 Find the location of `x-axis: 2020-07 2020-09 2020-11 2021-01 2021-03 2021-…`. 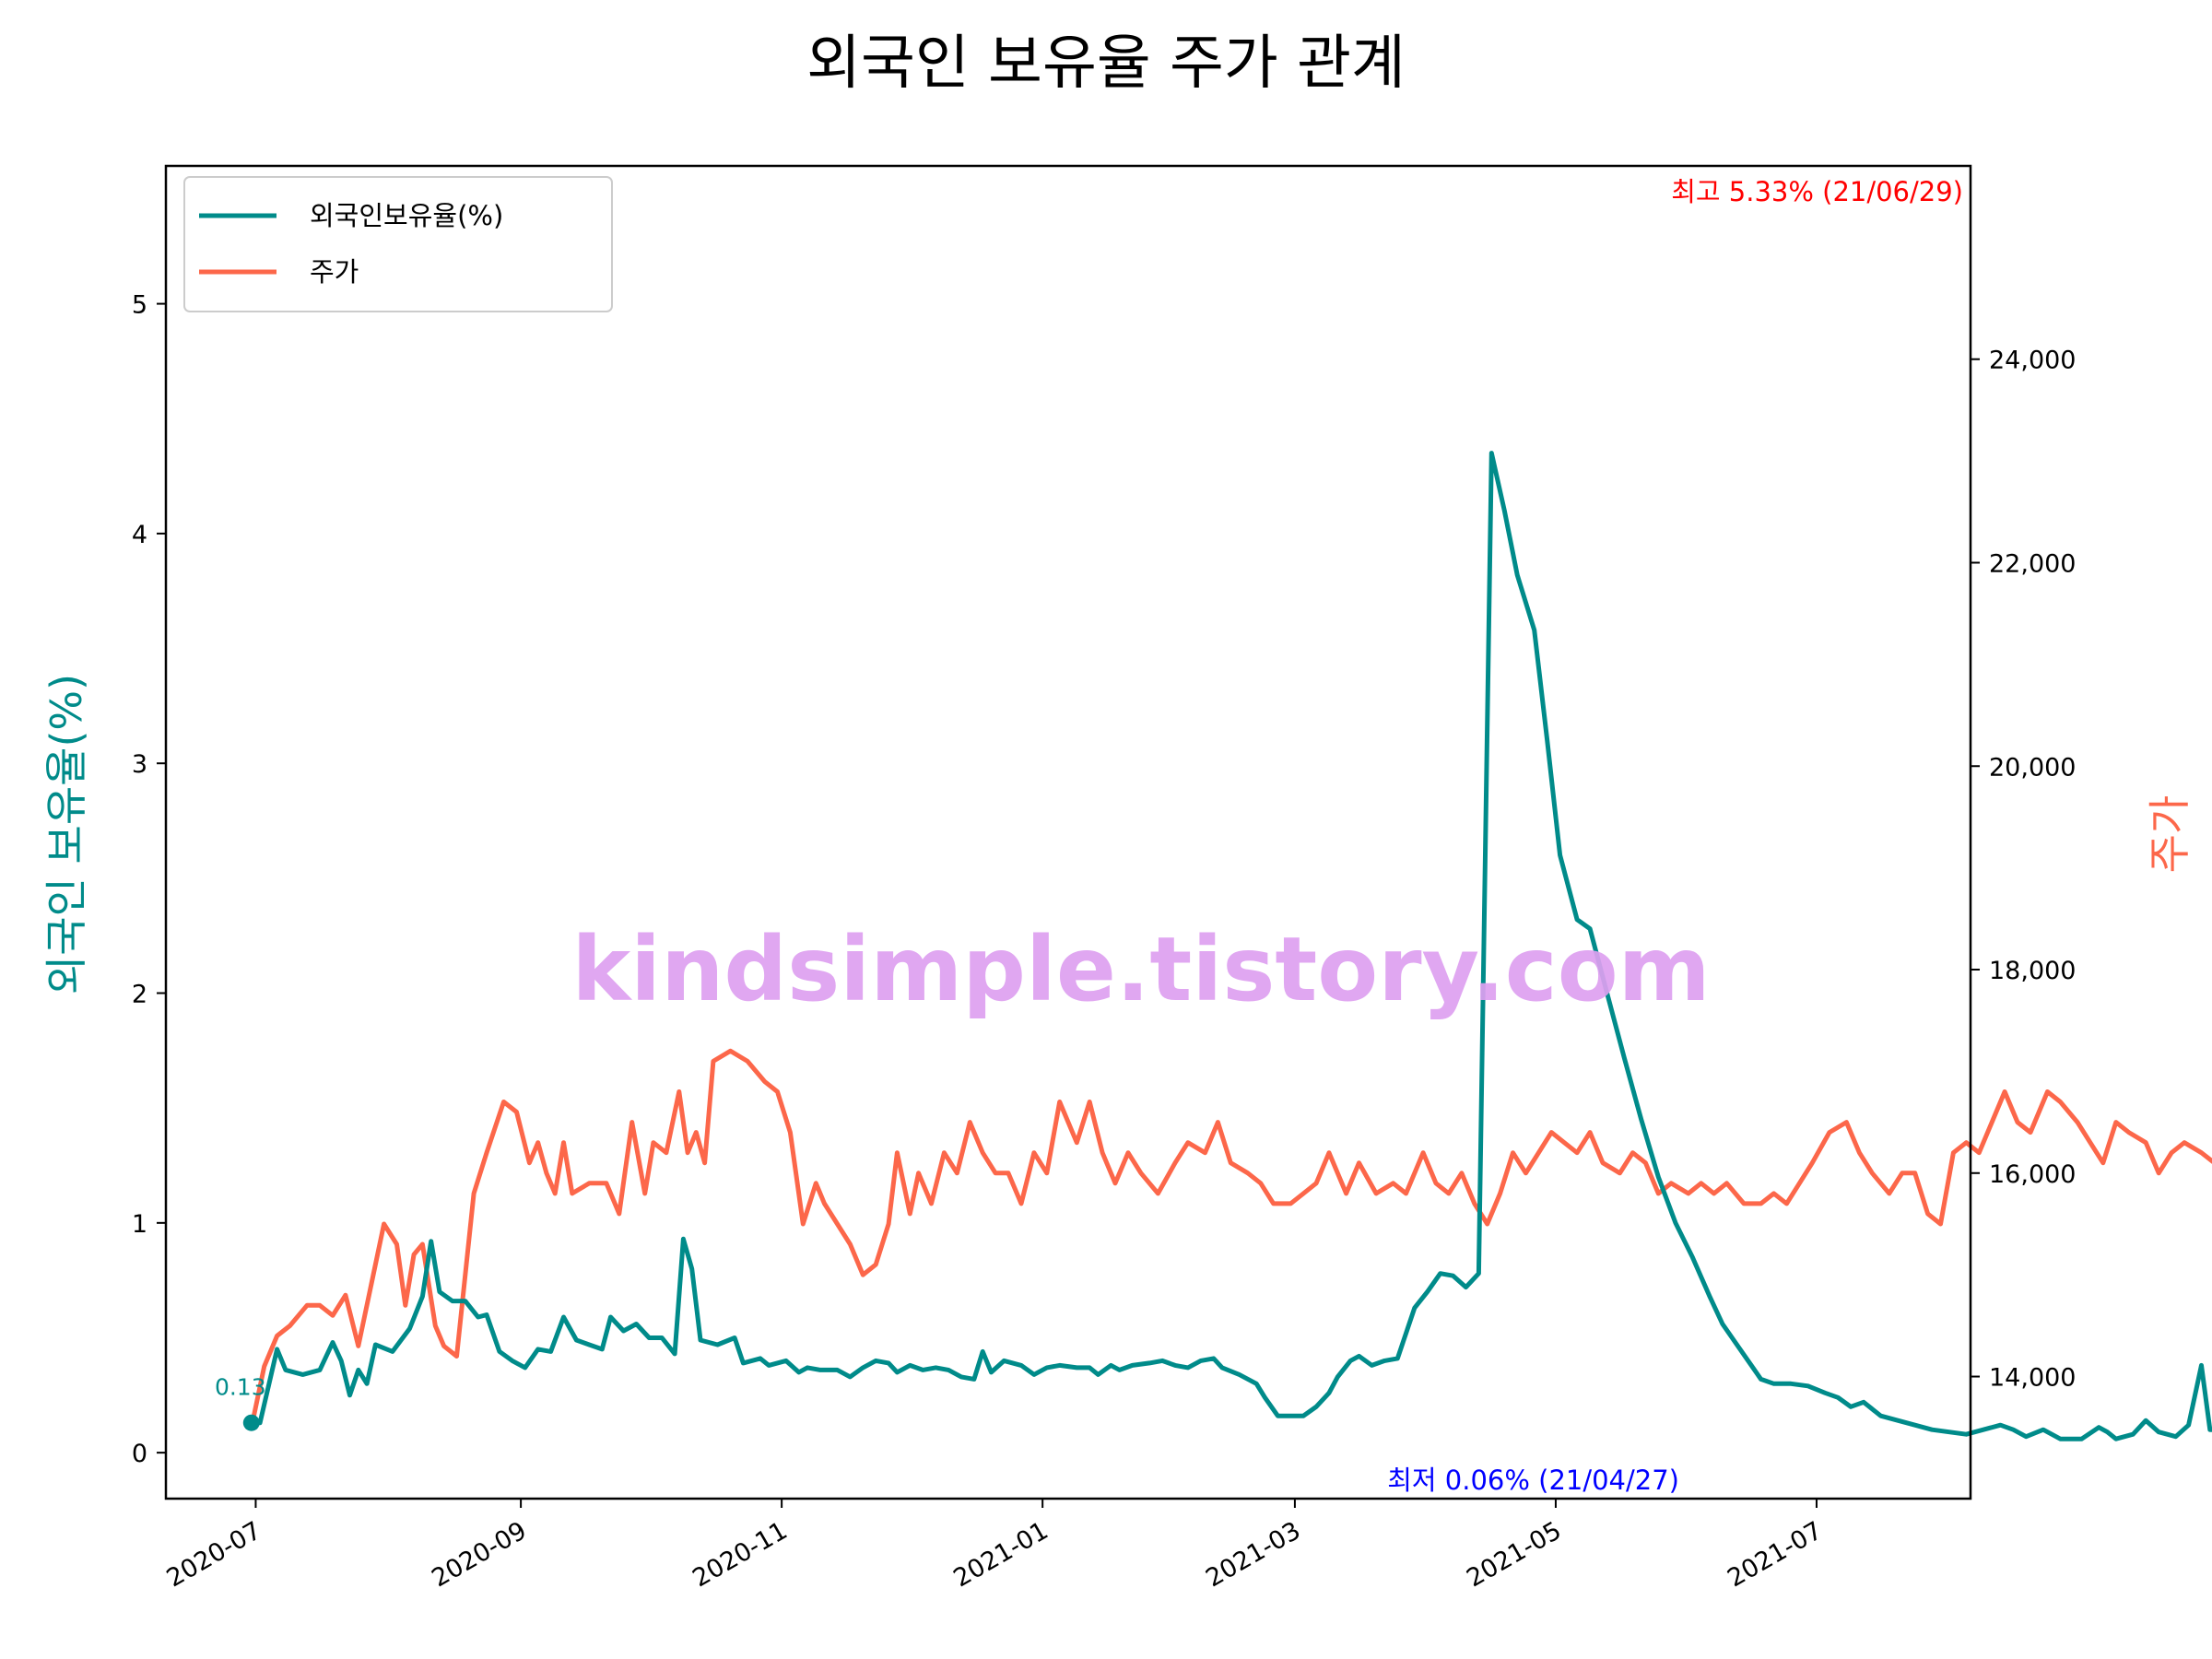

x-axis: 2020-07 2020-09 2020-11 2021-01 2021-03 2021-… is located at coordinates (994, 1546).